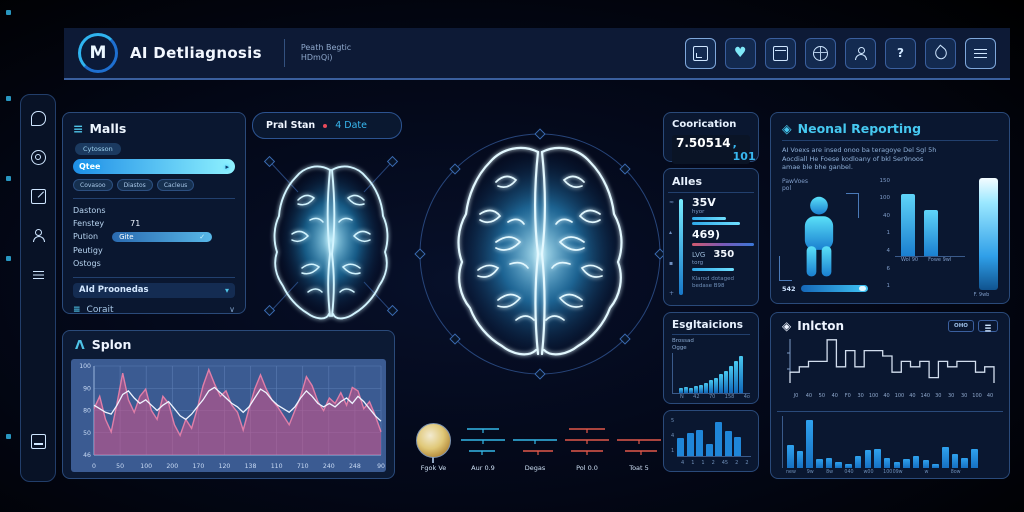  I want to click on malls-top-tag: Cytosson, so click(98, 149).